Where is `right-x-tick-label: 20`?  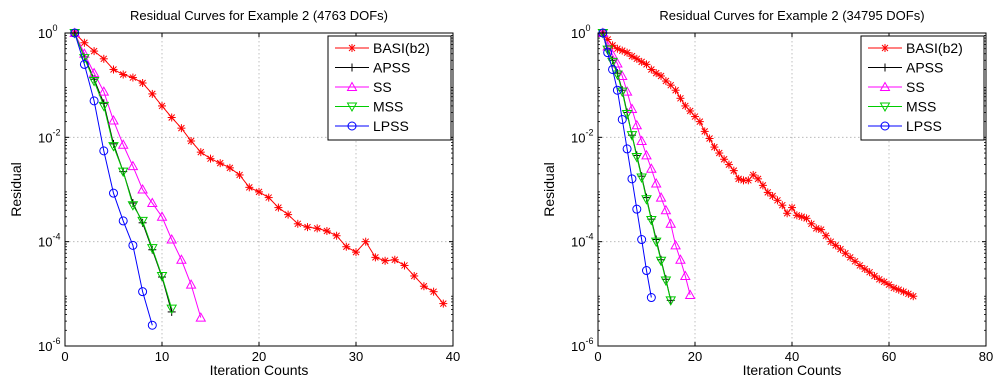
right-x-tick-label: 20 is located at coordinates (695, 356).